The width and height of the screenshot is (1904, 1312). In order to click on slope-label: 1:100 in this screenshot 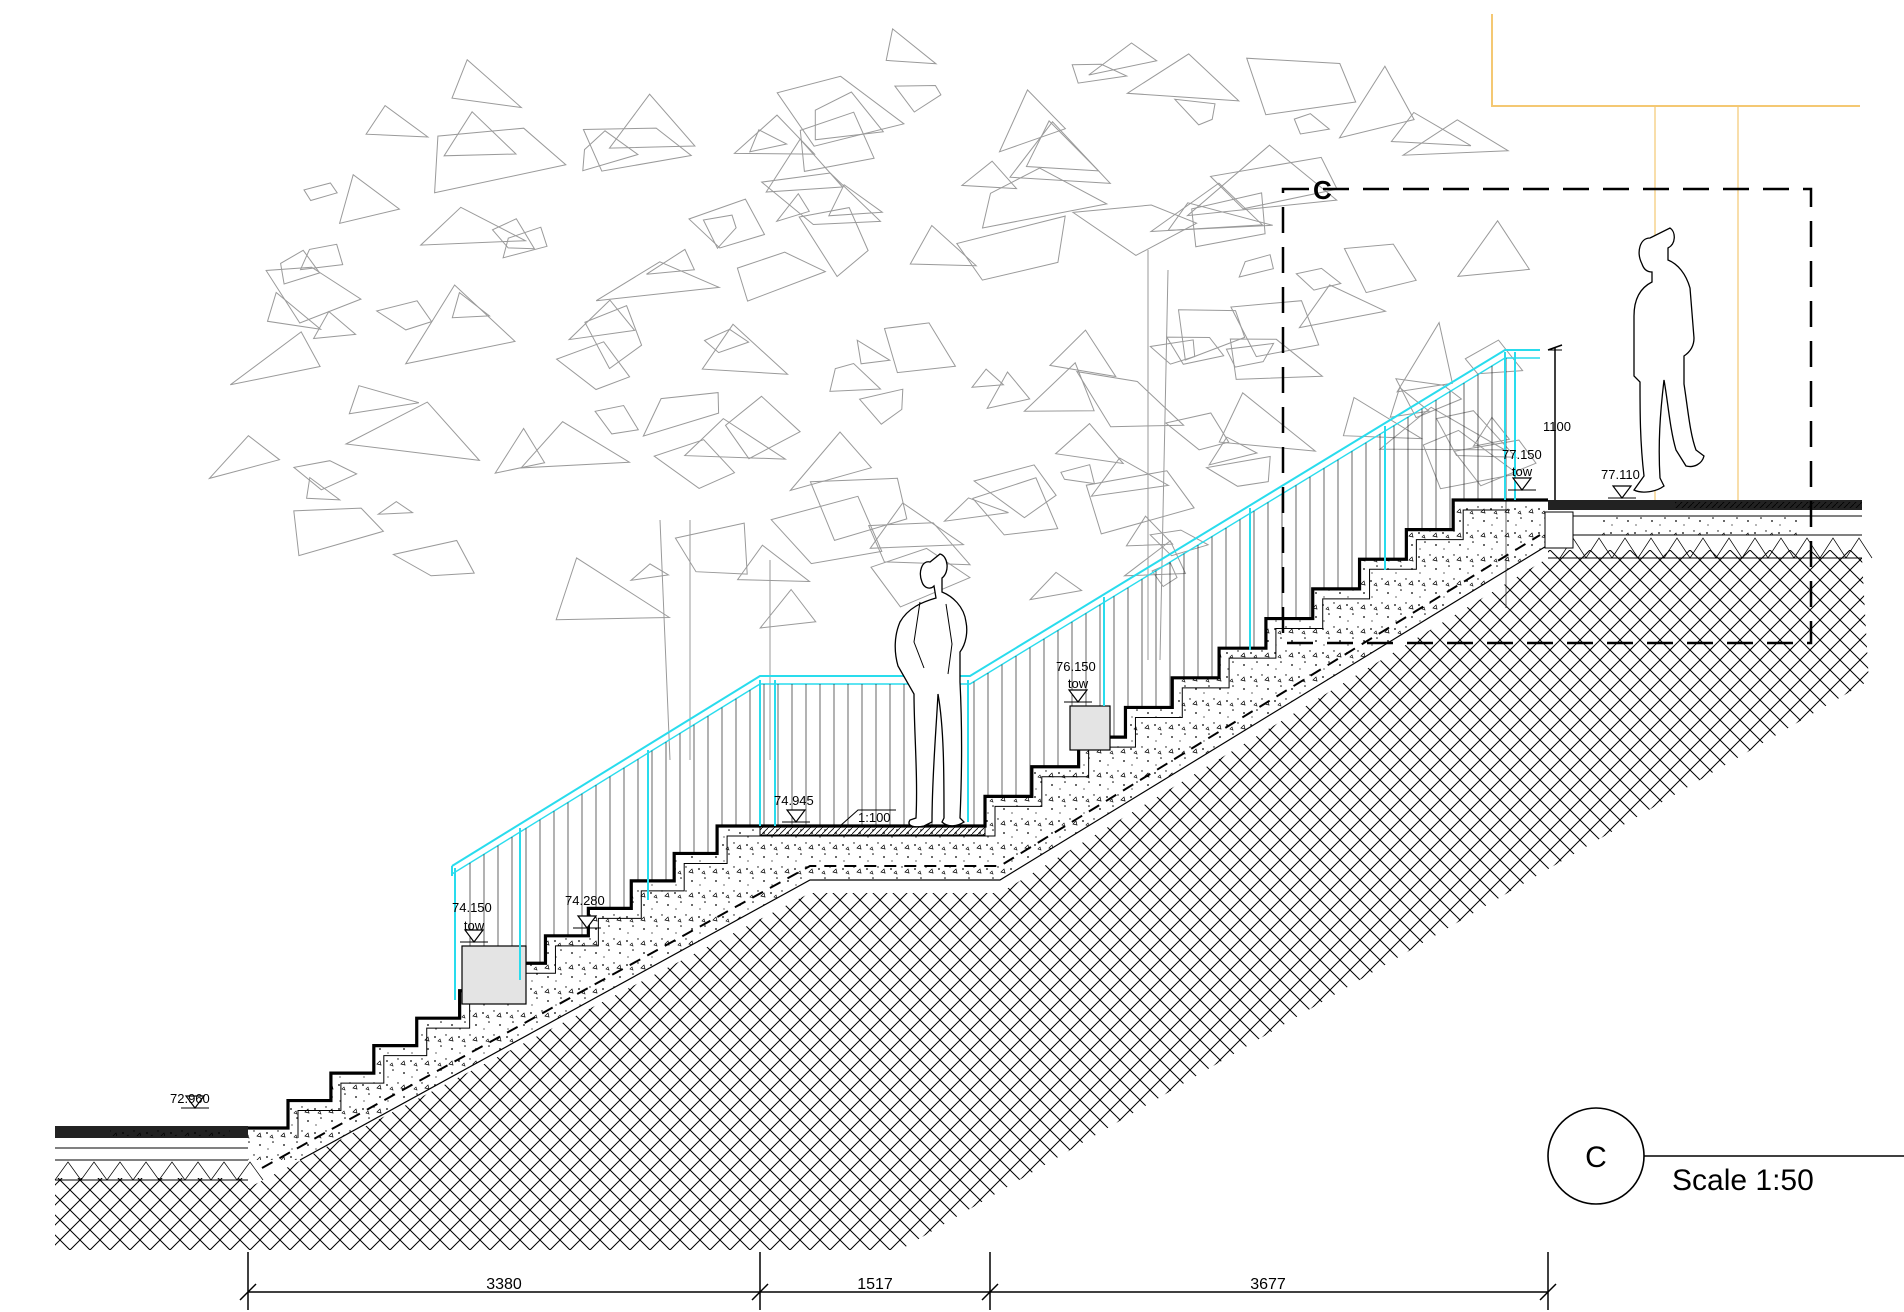, I will do `click(874, 817)`.